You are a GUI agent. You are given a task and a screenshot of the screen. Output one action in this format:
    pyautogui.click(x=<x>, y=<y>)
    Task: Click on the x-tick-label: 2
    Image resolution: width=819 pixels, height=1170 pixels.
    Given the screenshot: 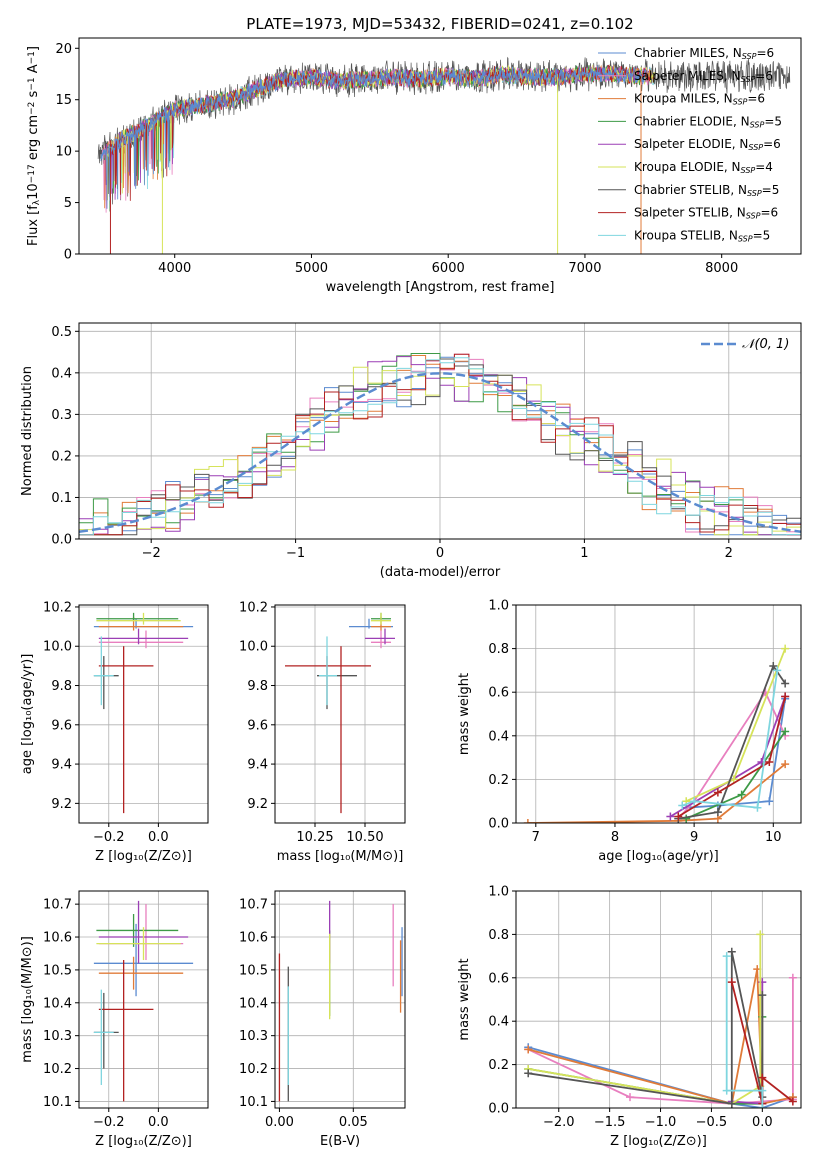 What is the action you would take?
    pyautogui.click(x=729, y=553)
    